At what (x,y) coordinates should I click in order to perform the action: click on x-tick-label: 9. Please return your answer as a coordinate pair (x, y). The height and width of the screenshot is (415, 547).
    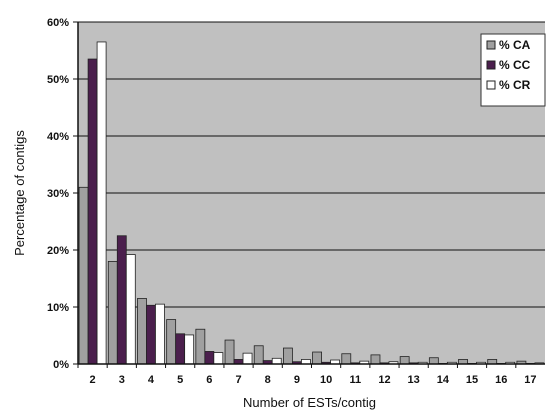
    Looking at the image, I should click on (297, 380).